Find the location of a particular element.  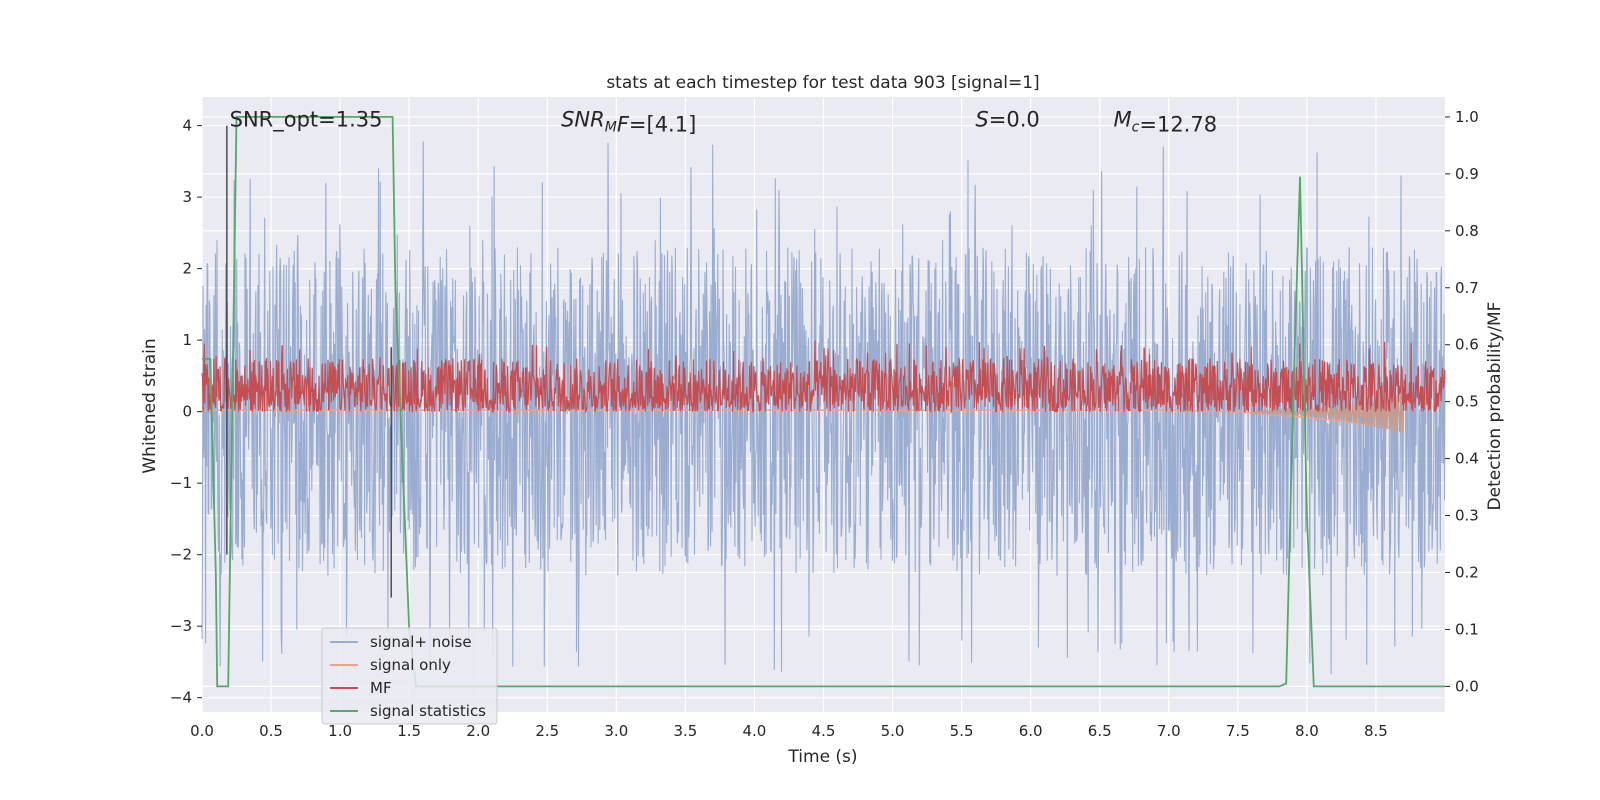

x-tick-label: 3.0 is located at coordinates (616, 731).